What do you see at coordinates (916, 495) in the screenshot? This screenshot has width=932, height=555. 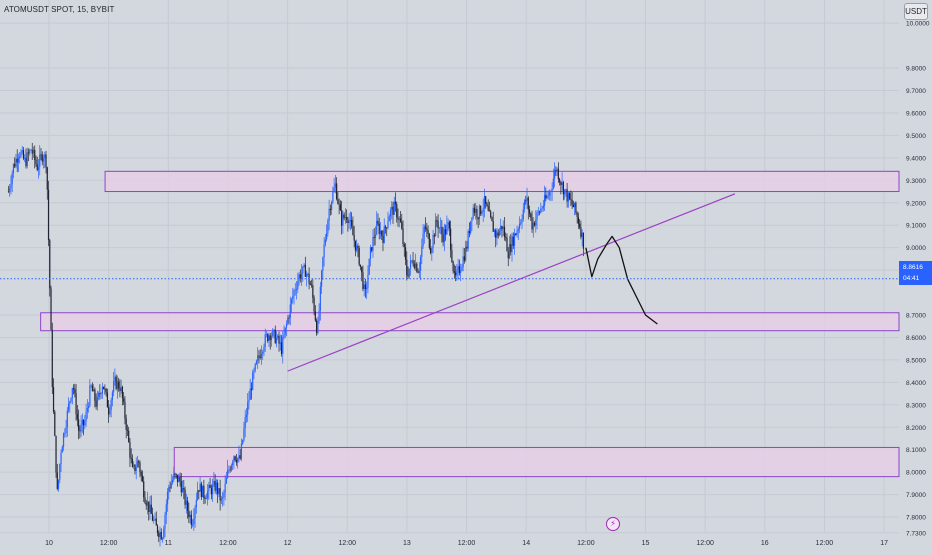 I see `y-axis-tick-label: 7.9000` at bounding box center [916, 495].